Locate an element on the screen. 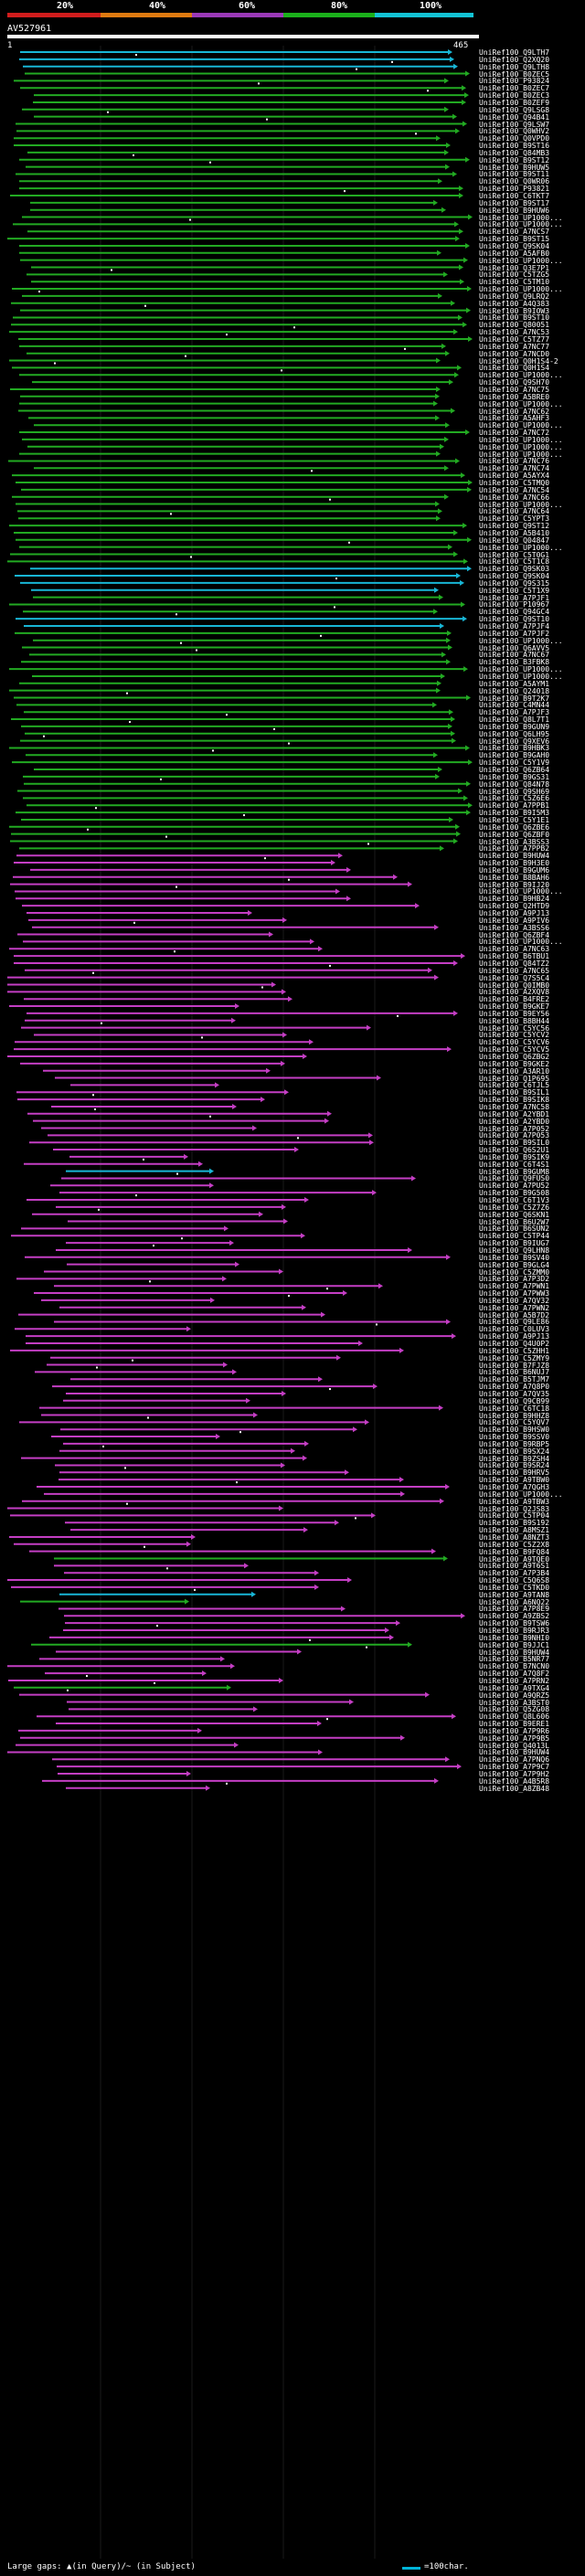 The height and width of the screenshot is (2576, 585). hit-name: UniRef100_A7NC67 is located at coordinates (514, 655).